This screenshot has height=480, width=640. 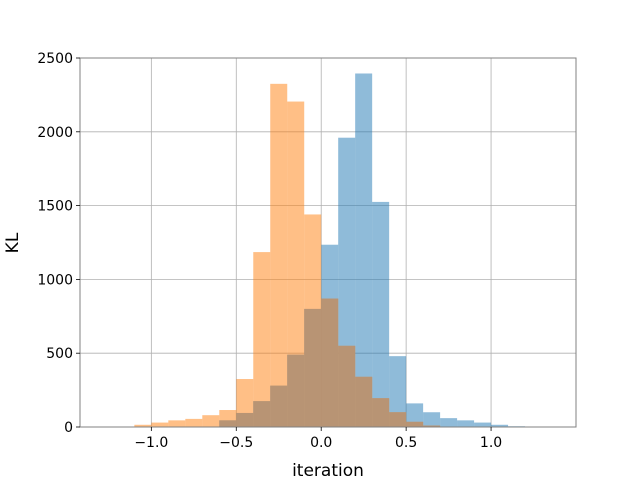 I want to click on y-axis-label: KL, so click(x=13, y=242).